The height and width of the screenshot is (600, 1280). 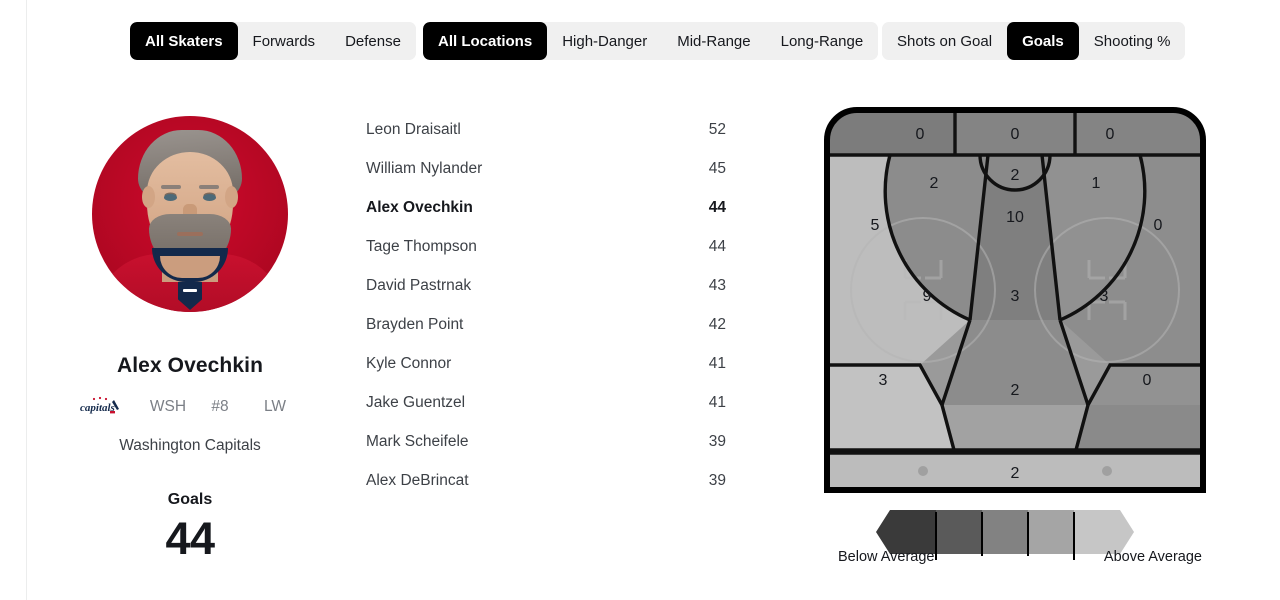 What do you see at coordinates (605, 41) in the screenshot?
I see `filter-high-danger: High-Danger` at bounding box center [605, 41].